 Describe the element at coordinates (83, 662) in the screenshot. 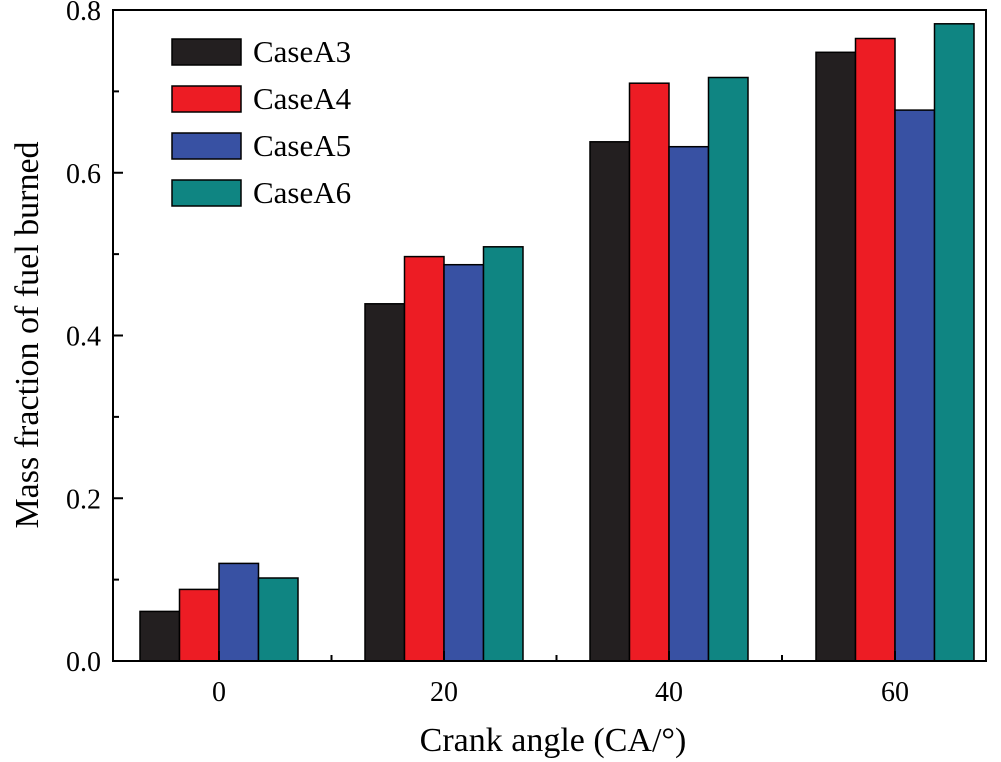

I see `y-tick-label: 0.0` at that location.